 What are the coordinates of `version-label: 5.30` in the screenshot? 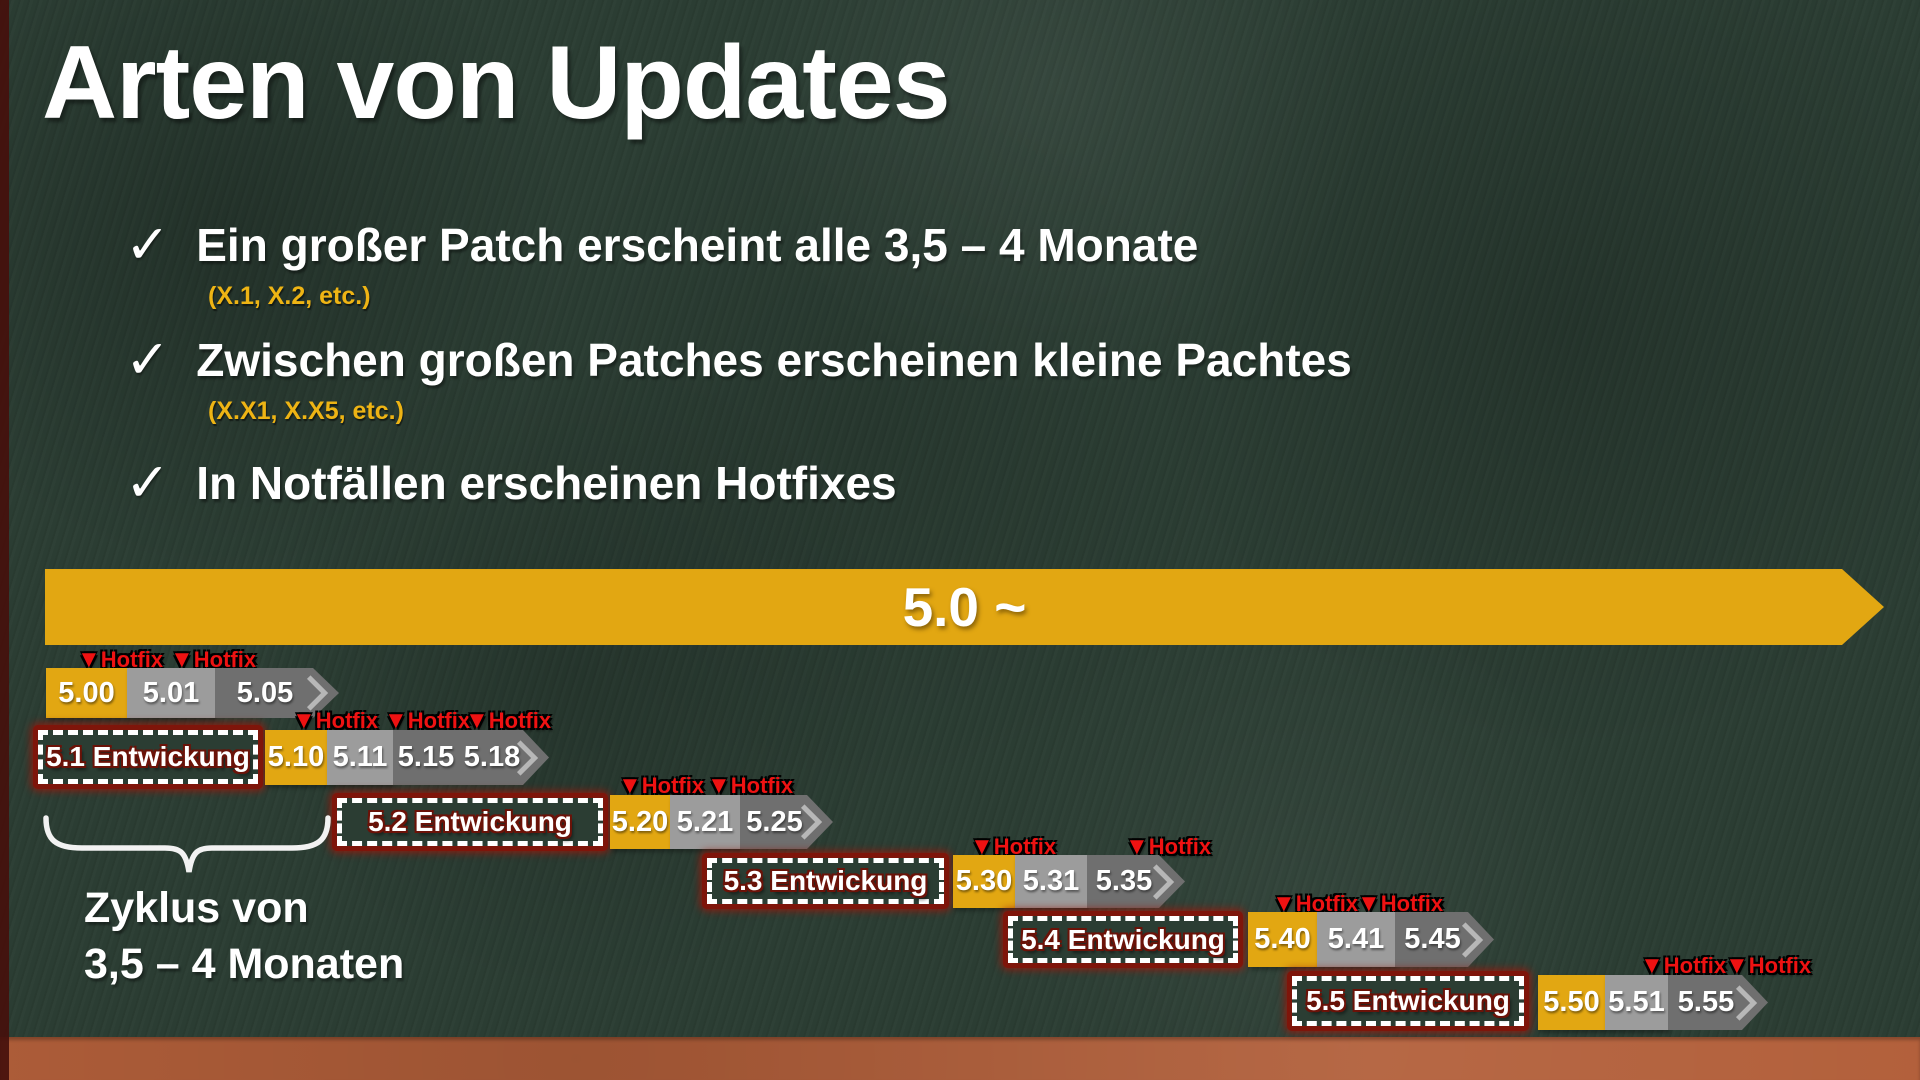 It's located at (984, 881).